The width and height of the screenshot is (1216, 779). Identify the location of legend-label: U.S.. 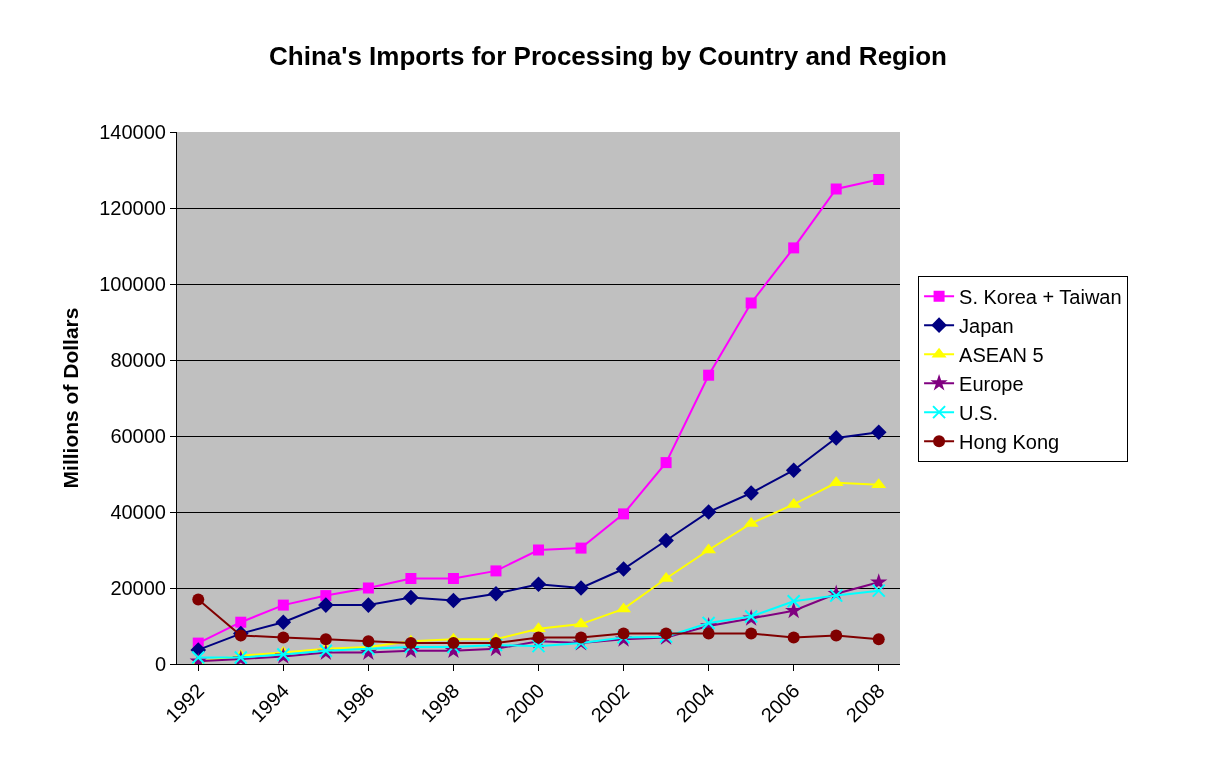
(978, 412).